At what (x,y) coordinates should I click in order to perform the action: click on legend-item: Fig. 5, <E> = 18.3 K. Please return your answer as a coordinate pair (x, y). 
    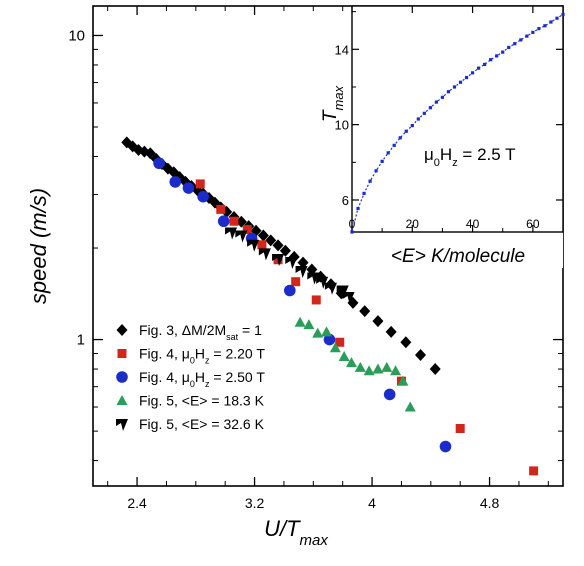
    Looking at the image, I should click on (190, 401).